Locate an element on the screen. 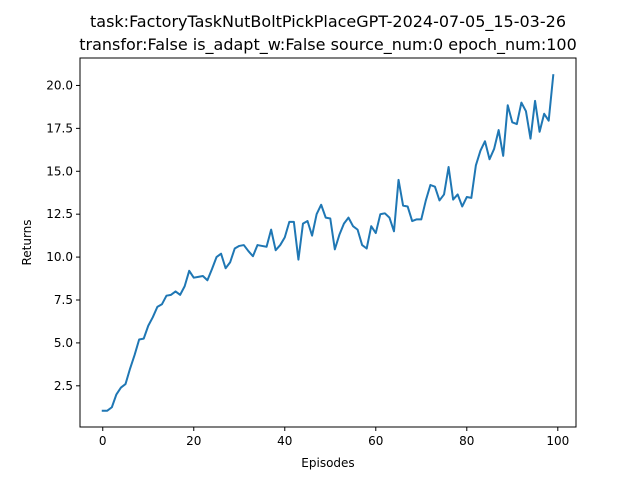 This screenshot has height=480, width=640. y-axis-label: Returns is located at coordinates (27, 242).